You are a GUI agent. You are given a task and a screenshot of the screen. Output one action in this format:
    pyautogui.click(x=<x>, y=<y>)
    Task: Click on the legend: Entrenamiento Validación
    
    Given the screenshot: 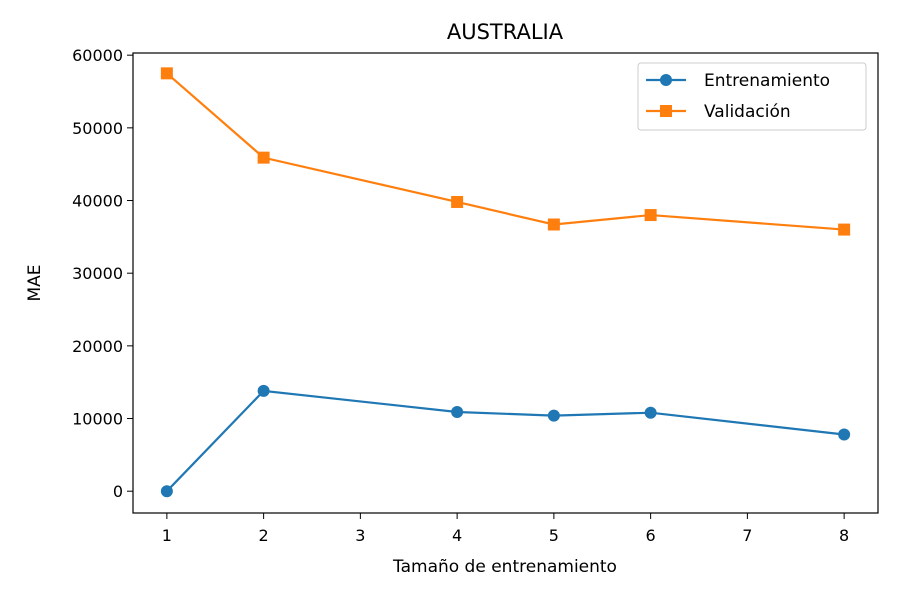 What is the action you would take?
    pyautogui.click(x=752, y=96)
    